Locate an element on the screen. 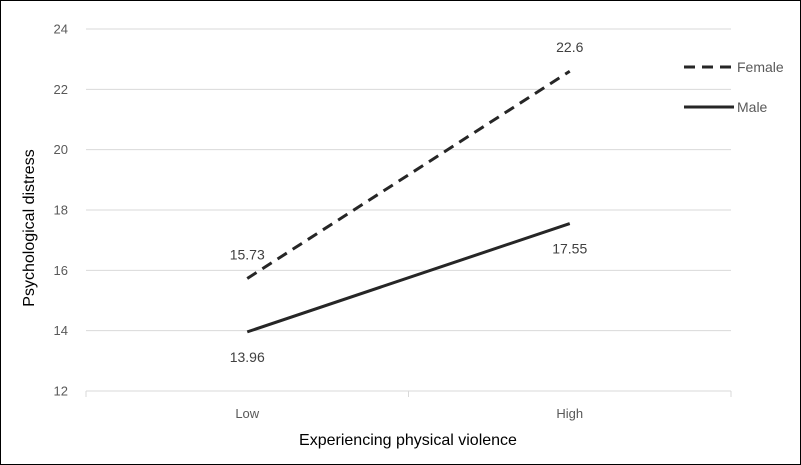 This screenshot has width=801, height=465. x-axis: Low High is located at coordinates (408, 406).